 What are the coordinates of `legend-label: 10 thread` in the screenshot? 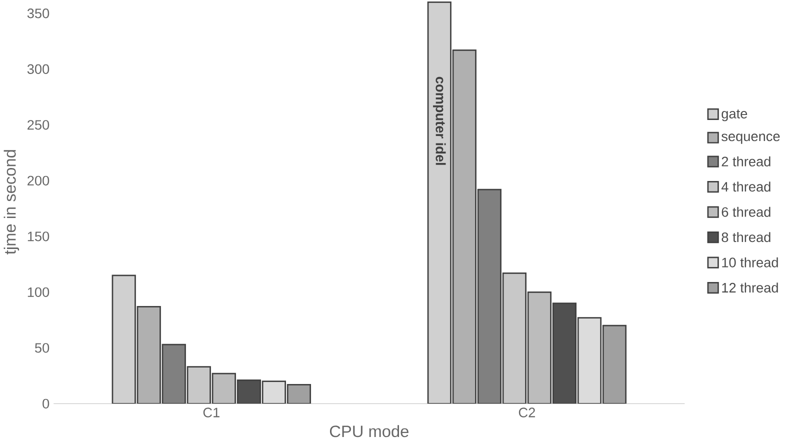 It's located at (750, 262).